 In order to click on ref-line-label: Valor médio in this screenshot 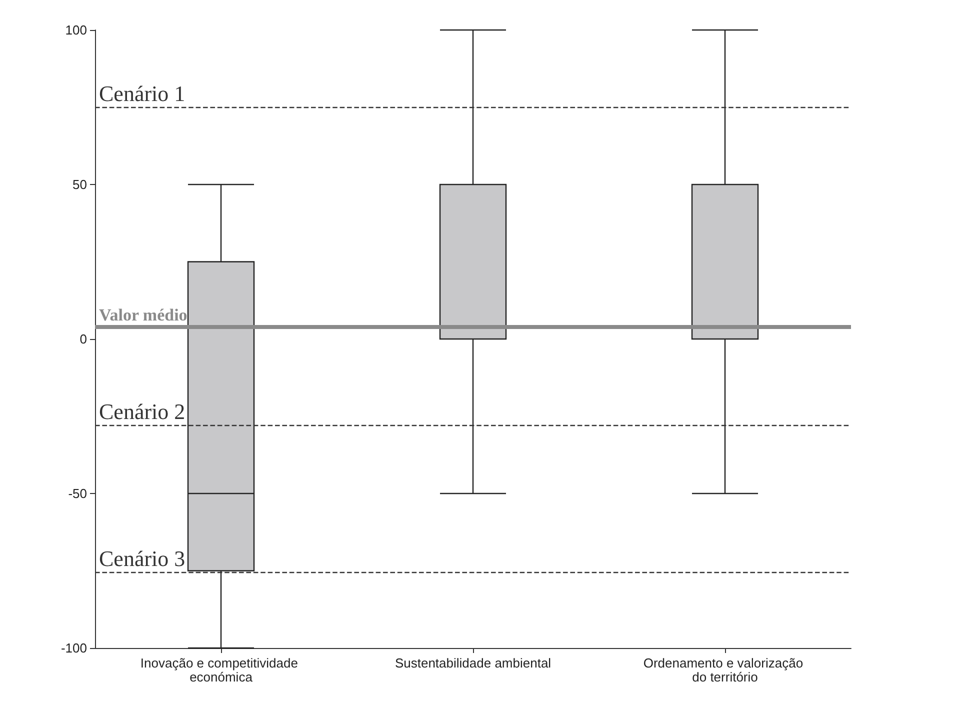, I will do `click(143, 315)`.